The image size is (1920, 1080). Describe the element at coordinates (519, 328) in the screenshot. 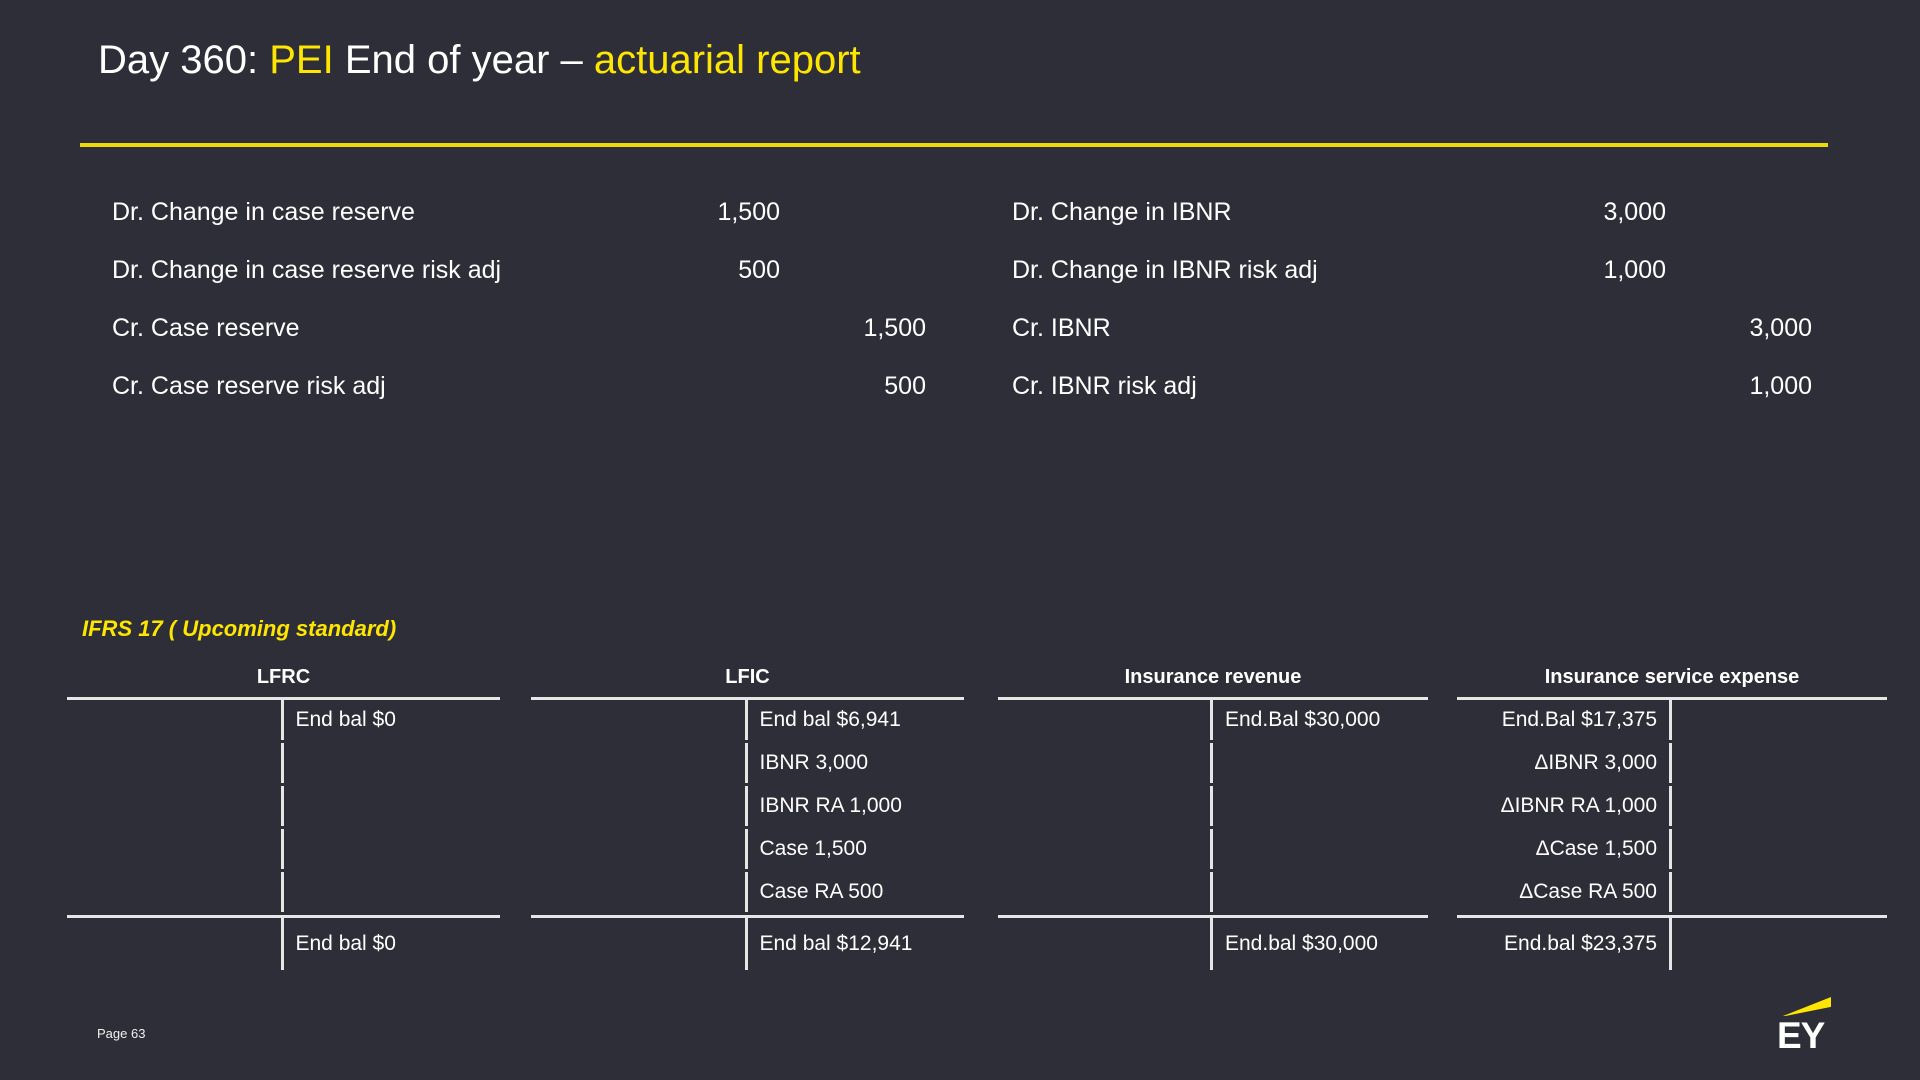

I see `journal-line: Cr. Case reserve 1,500` at that location.